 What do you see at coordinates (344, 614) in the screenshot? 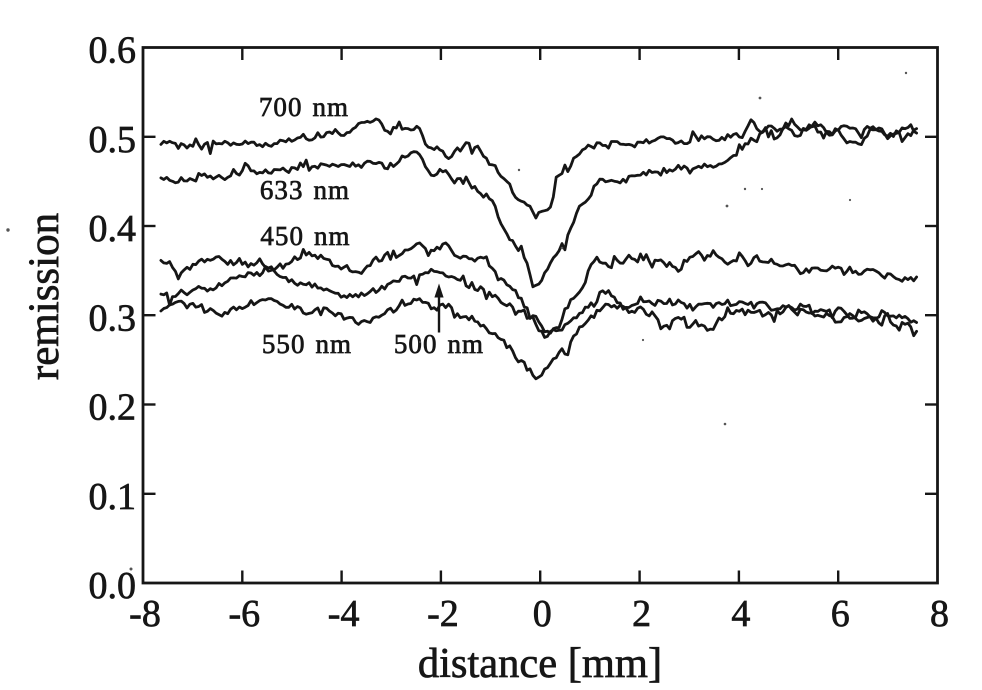
I see `svg-text: -4` at bounding box center [344, 614].